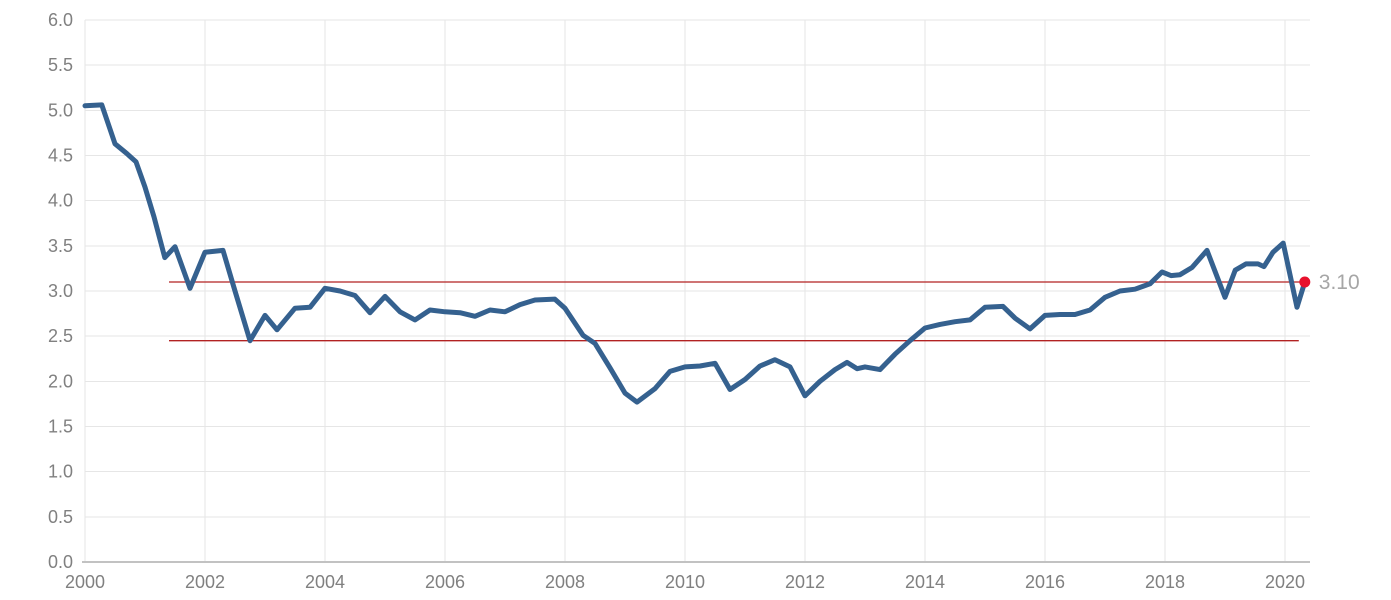 The width and height of the screenshot is (1391, 600). What do you see at coordinates (60, 472) in the screenshot?
I see `y-tick-label: 1.0` at bounding box center [60, 472].